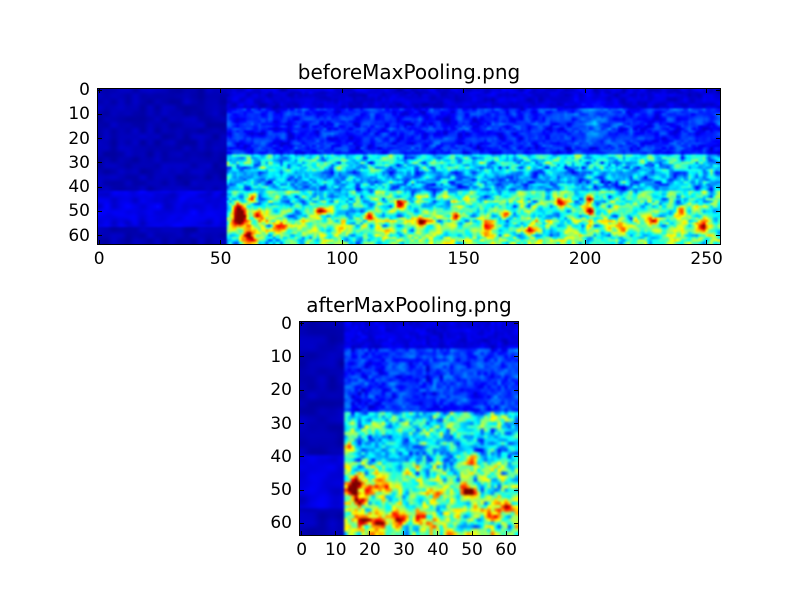 This screenshot has width=800, height=600. What do you see at coordinates (506, 550) in the screenshot?
I see `x-tick-label: 60` at bounding box center [506, 550].